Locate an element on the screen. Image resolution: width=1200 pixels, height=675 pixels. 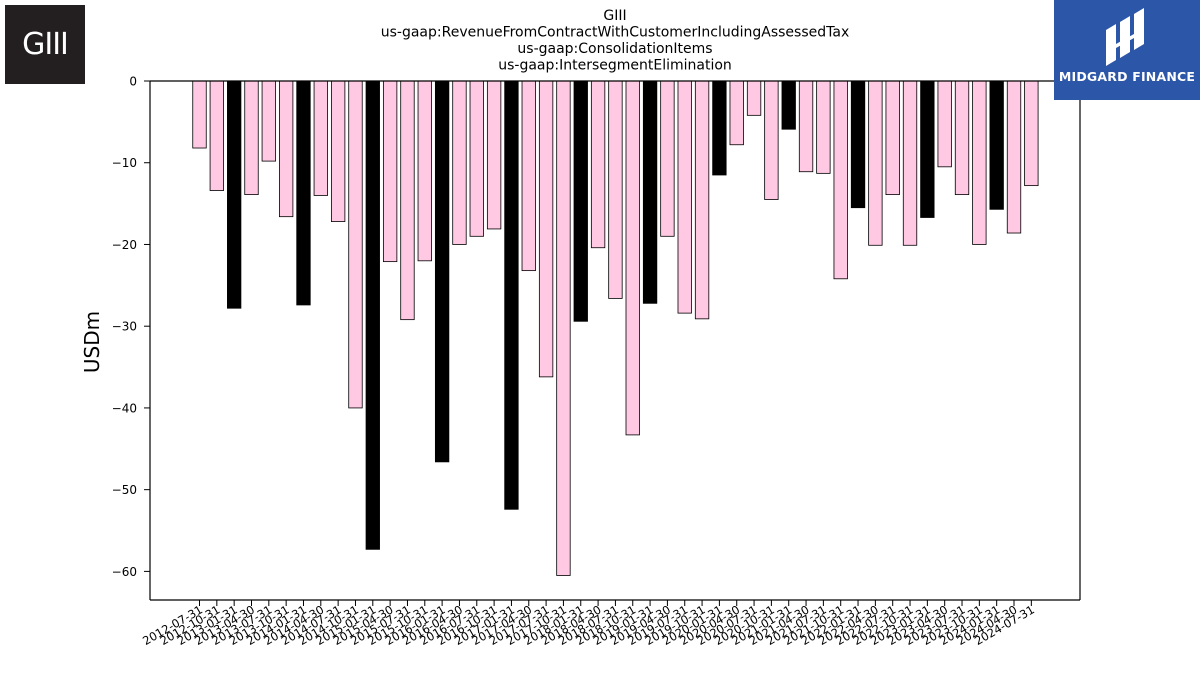
chart-title-line: us-gaap:IntersegmentElimination is located at coordinates (615, 66).